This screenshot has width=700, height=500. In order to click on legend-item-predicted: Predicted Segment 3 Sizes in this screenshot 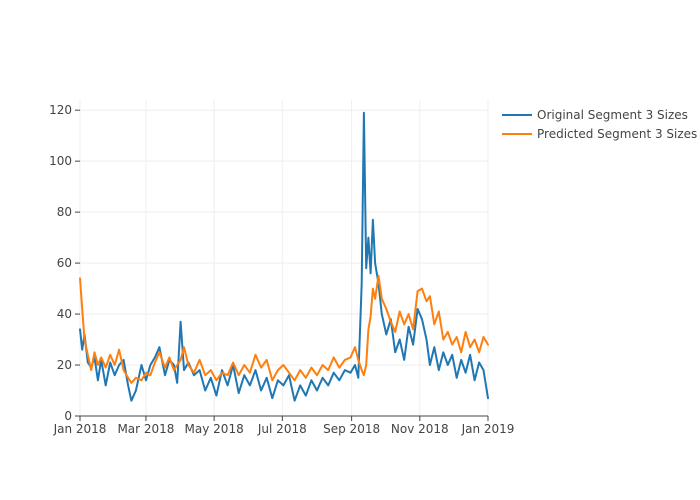, I will do `click(599, 134)`.